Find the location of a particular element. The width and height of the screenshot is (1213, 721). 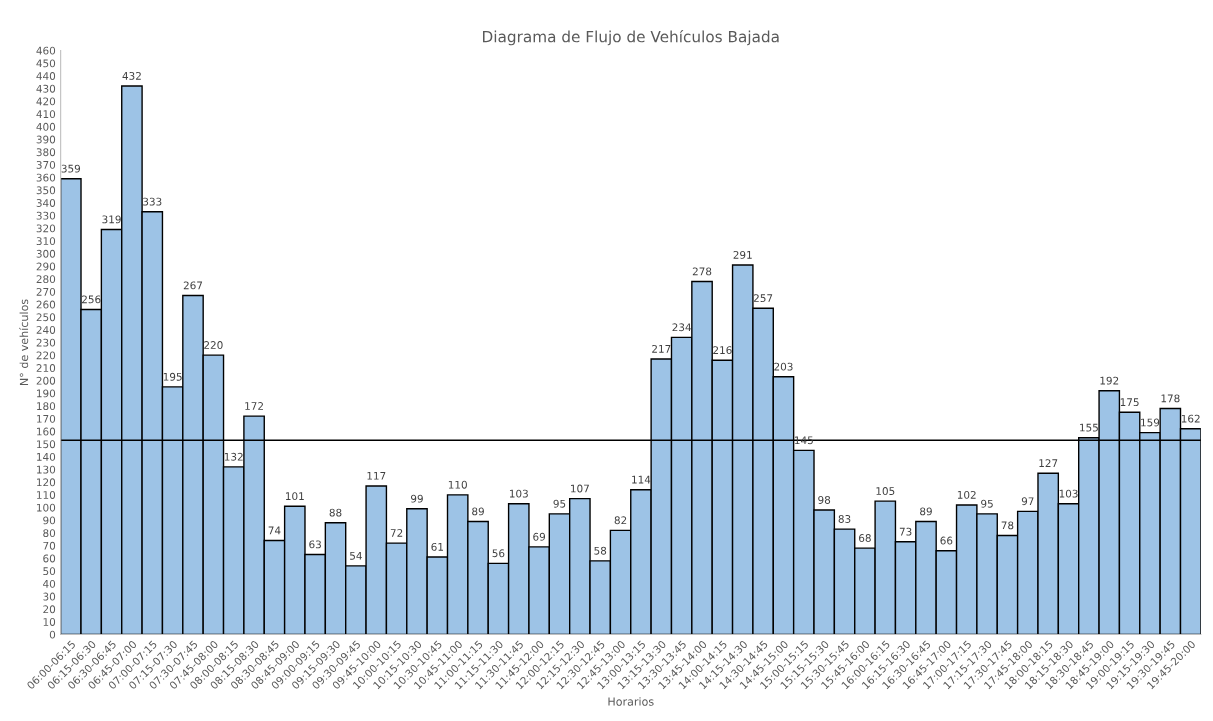

data-label: 73 is located at coordinates (905, 531).